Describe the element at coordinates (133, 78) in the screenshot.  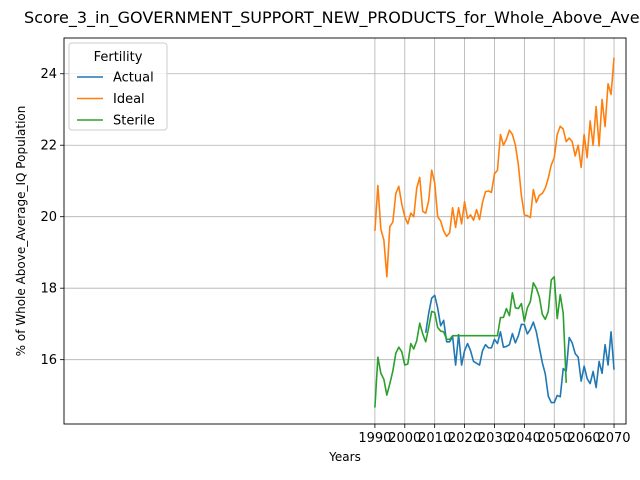
I see `legend-label-actual: Actual` at that location.